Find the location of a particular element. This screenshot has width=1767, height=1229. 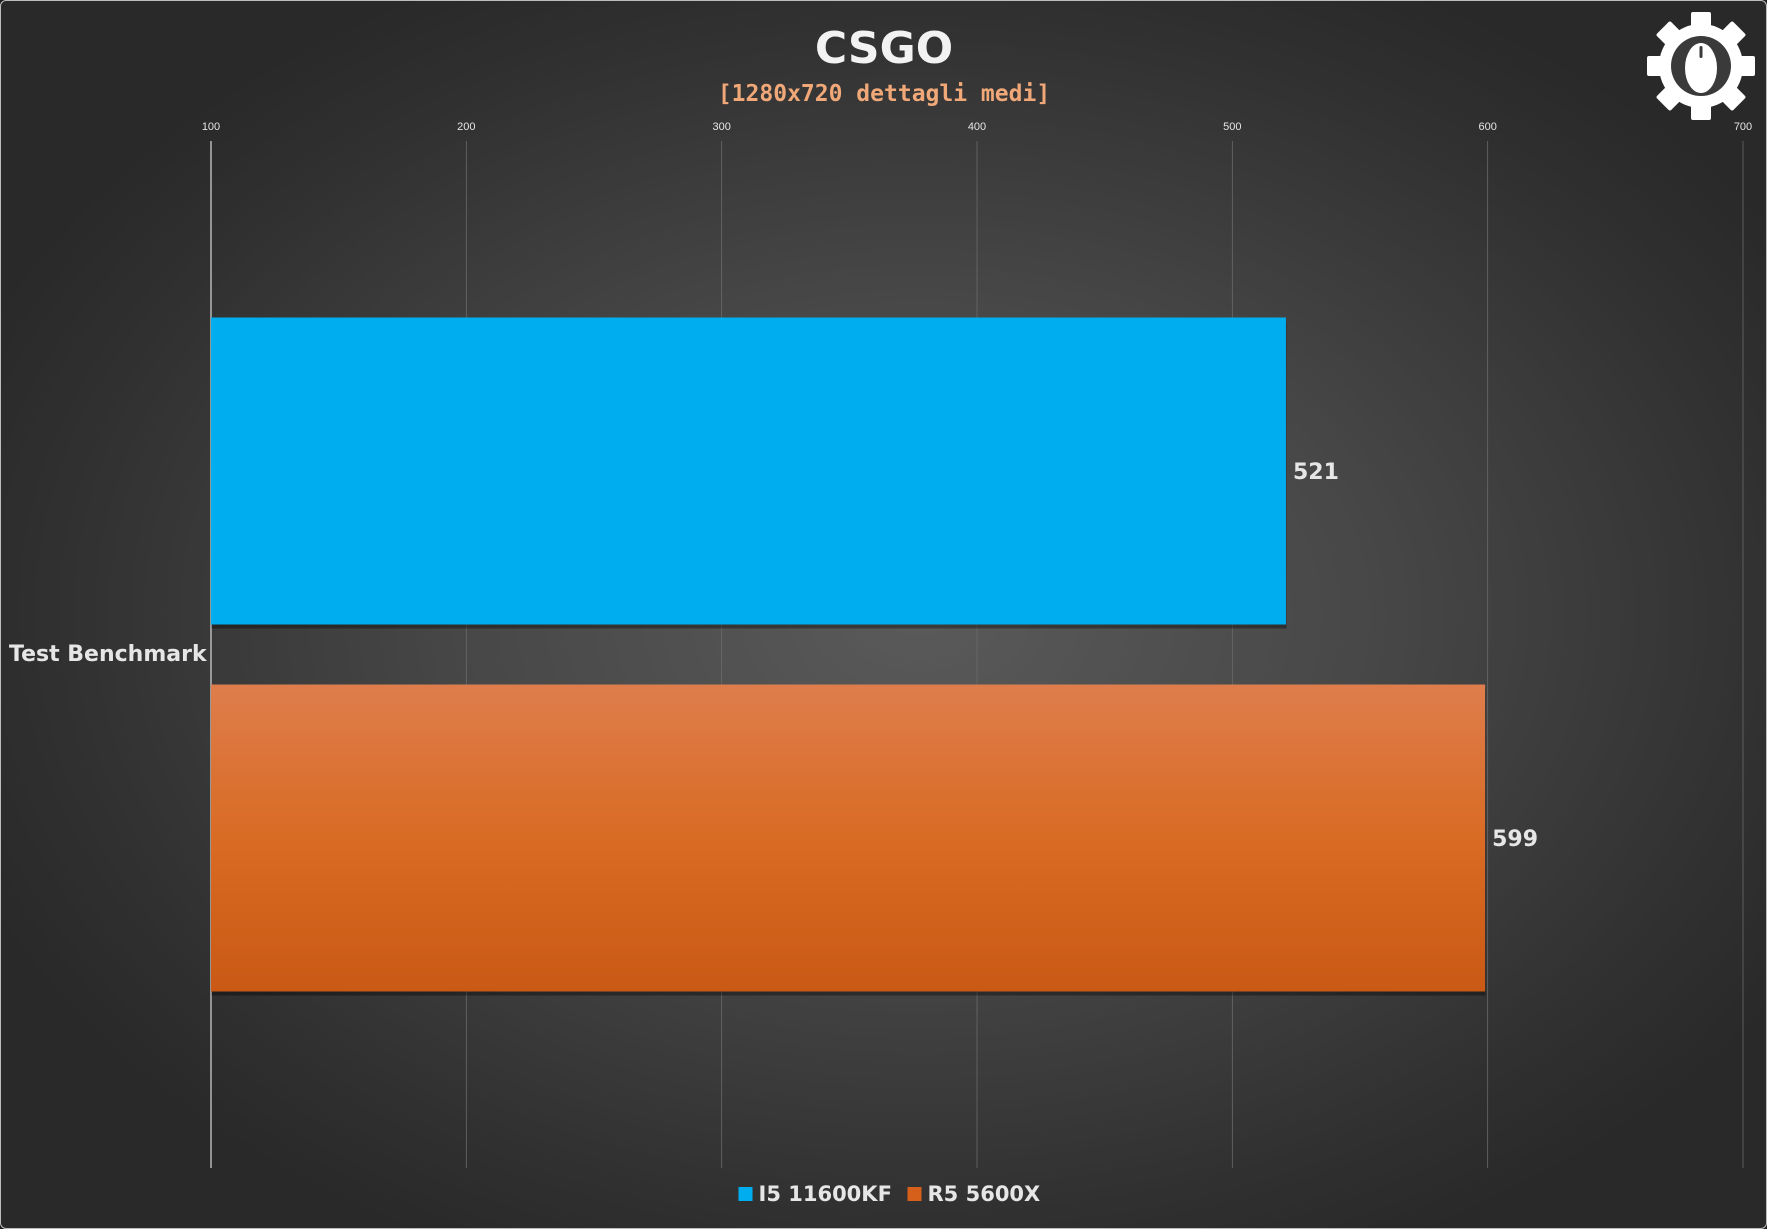

data-label: 521 is located at coordinates (1316, 472).